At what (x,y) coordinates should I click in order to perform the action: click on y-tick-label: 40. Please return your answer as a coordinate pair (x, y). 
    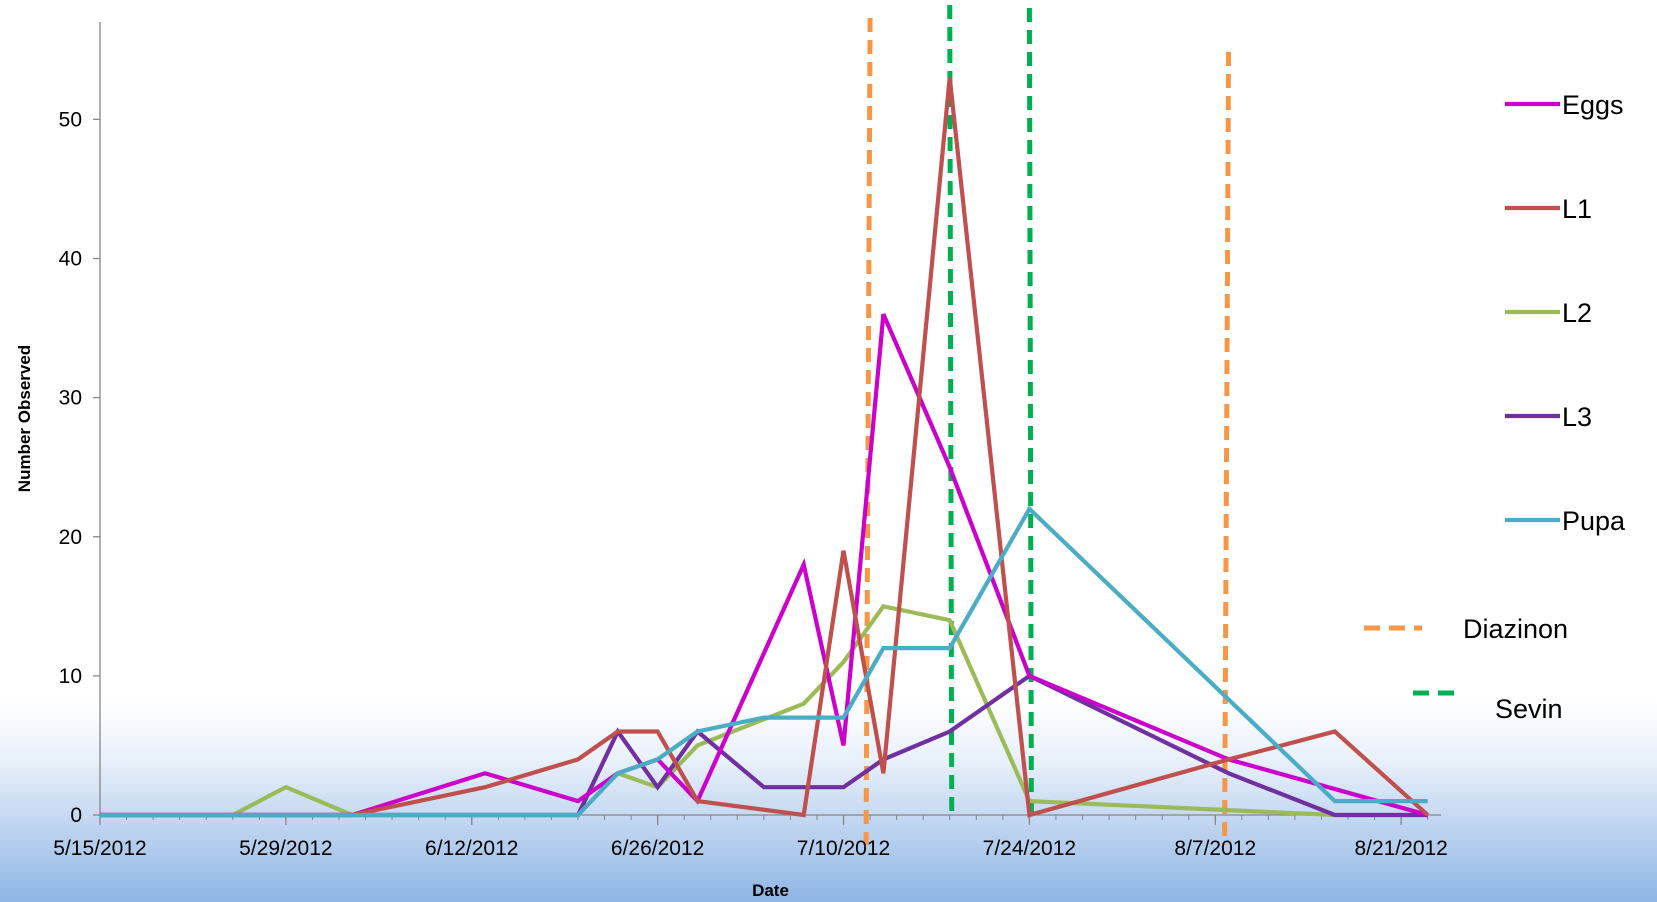
    Looking at the image, I should click on (70, 259).